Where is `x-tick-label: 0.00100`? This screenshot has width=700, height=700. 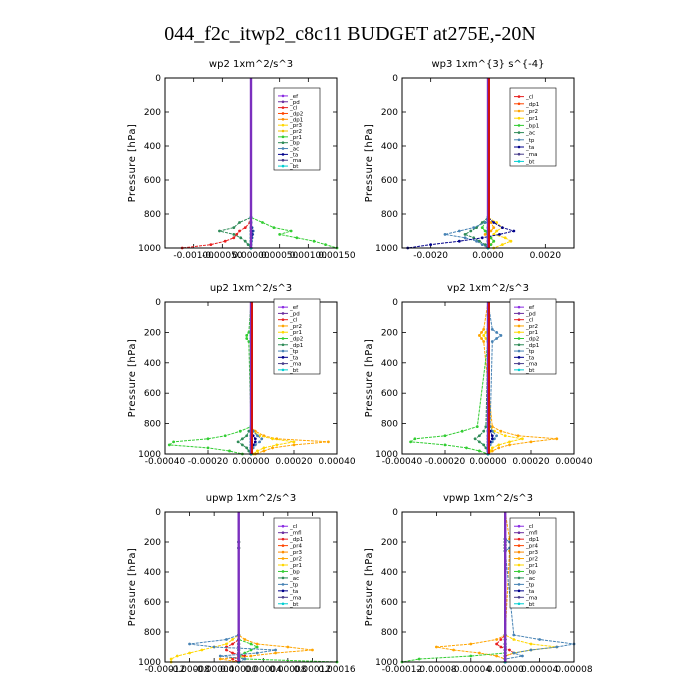
x-tick-label: 0.00100 is located at coordinates (308, 256).